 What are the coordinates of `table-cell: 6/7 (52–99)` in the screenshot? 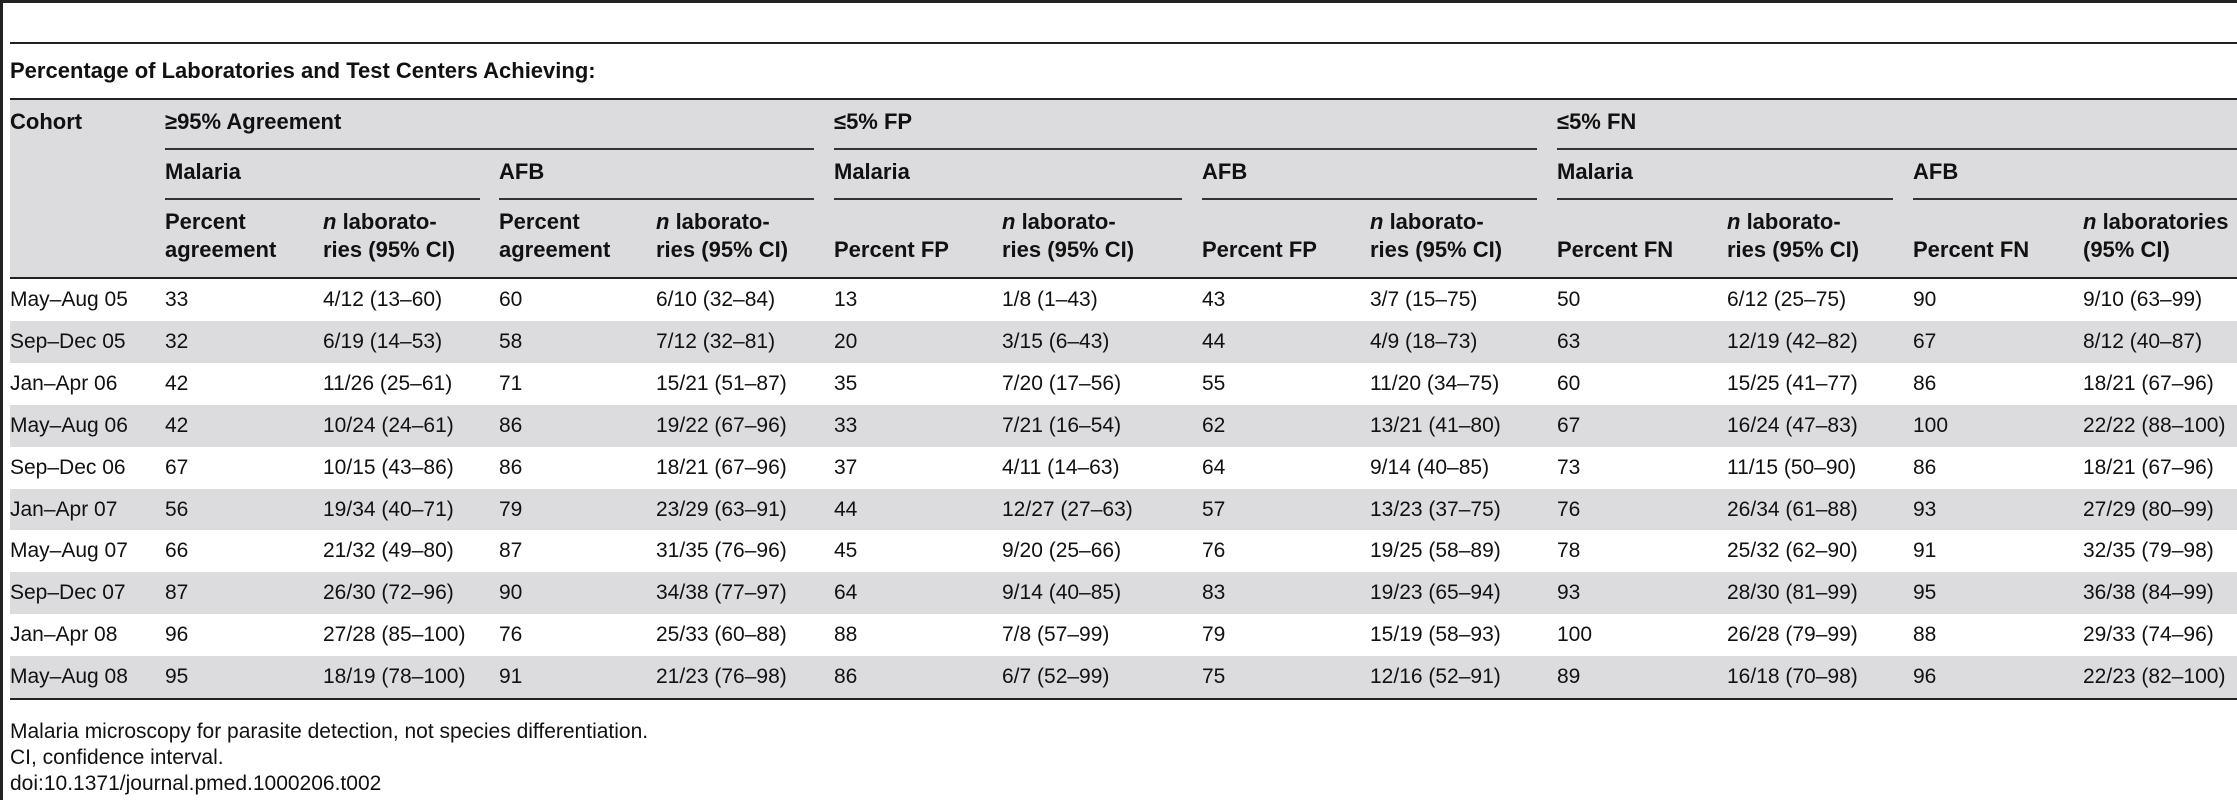 It's located at (1056, 677).